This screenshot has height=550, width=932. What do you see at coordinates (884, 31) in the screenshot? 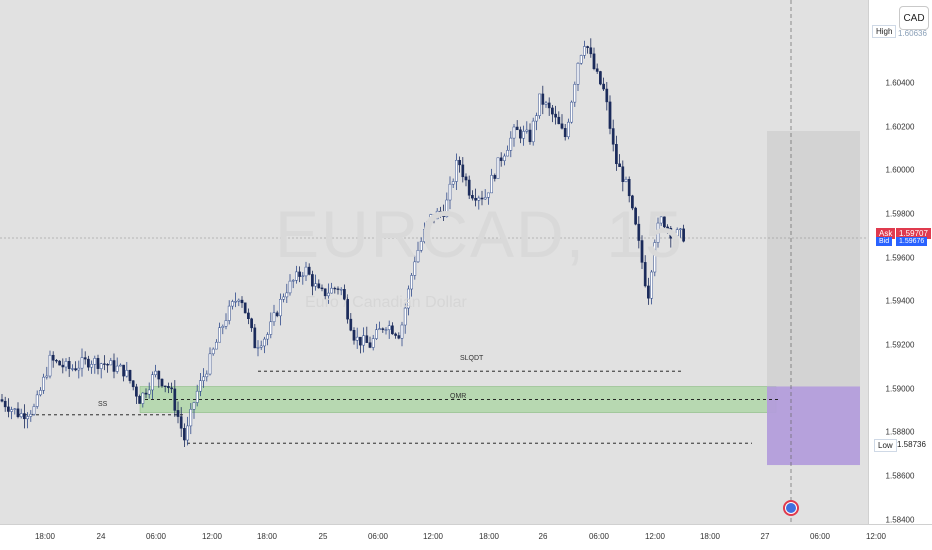
I see `high-tag: High` at bounding box center [884, 31].